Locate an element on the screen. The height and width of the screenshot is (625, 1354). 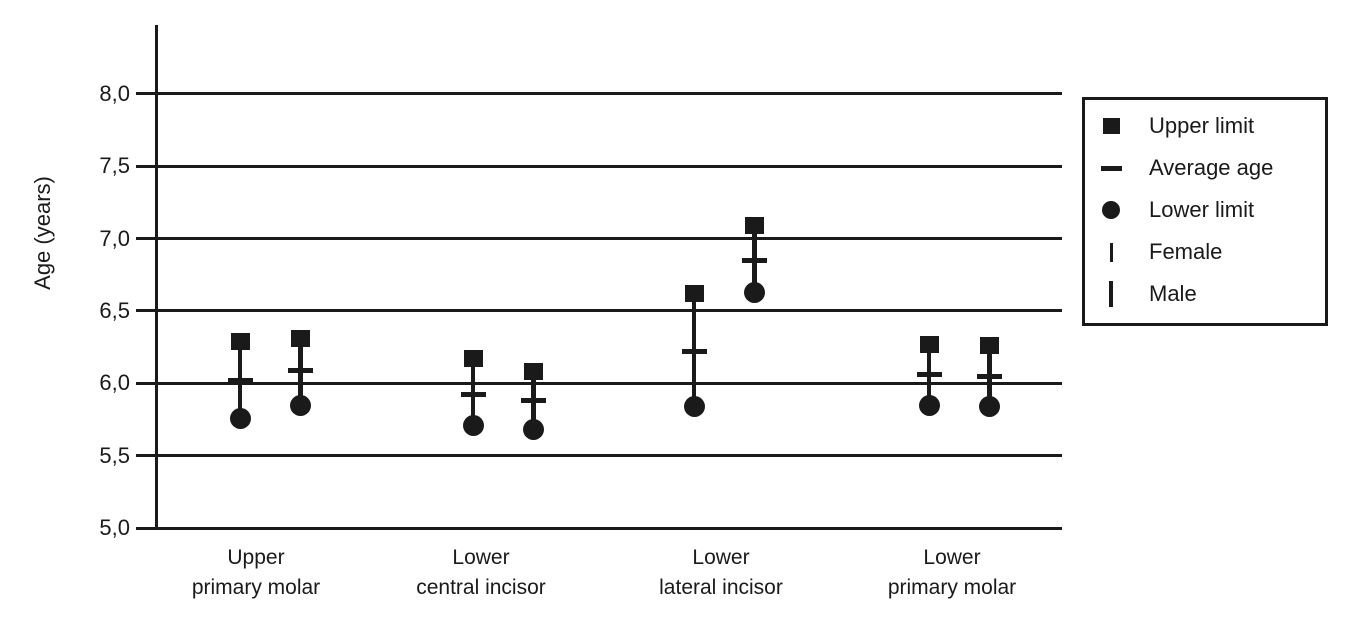
square-icon is located at coordinates (1111, 126).